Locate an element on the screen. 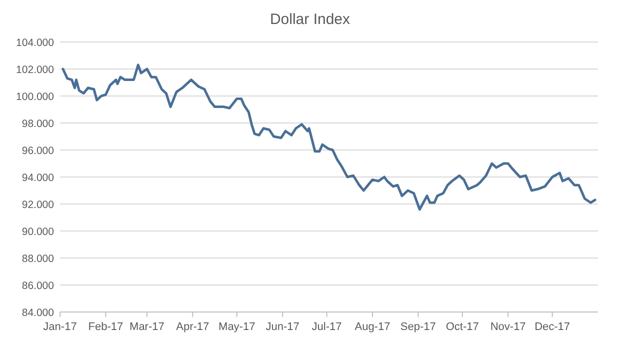 The width and height of the screenshot is (620, 350). x-tick-label: Jul-17 is located at coordinates (327, 327).